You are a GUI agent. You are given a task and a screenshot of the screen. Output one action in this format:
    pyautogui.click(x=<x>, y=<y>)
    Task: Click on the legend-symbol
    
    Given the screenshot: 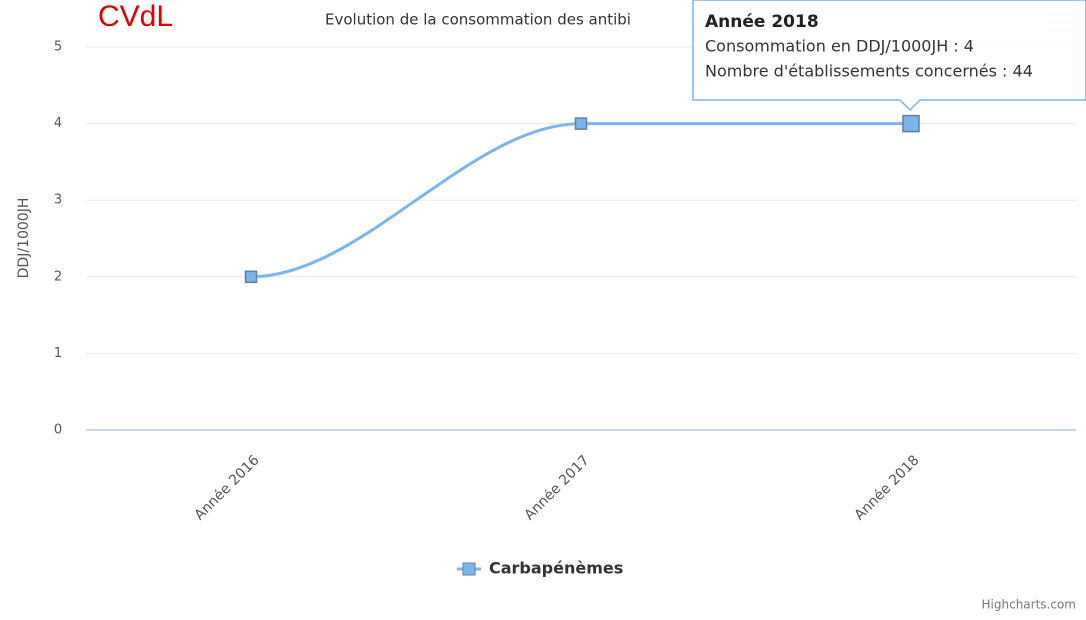 What is the action you would take?
    pyautogui.click(x=469, y=569)
    